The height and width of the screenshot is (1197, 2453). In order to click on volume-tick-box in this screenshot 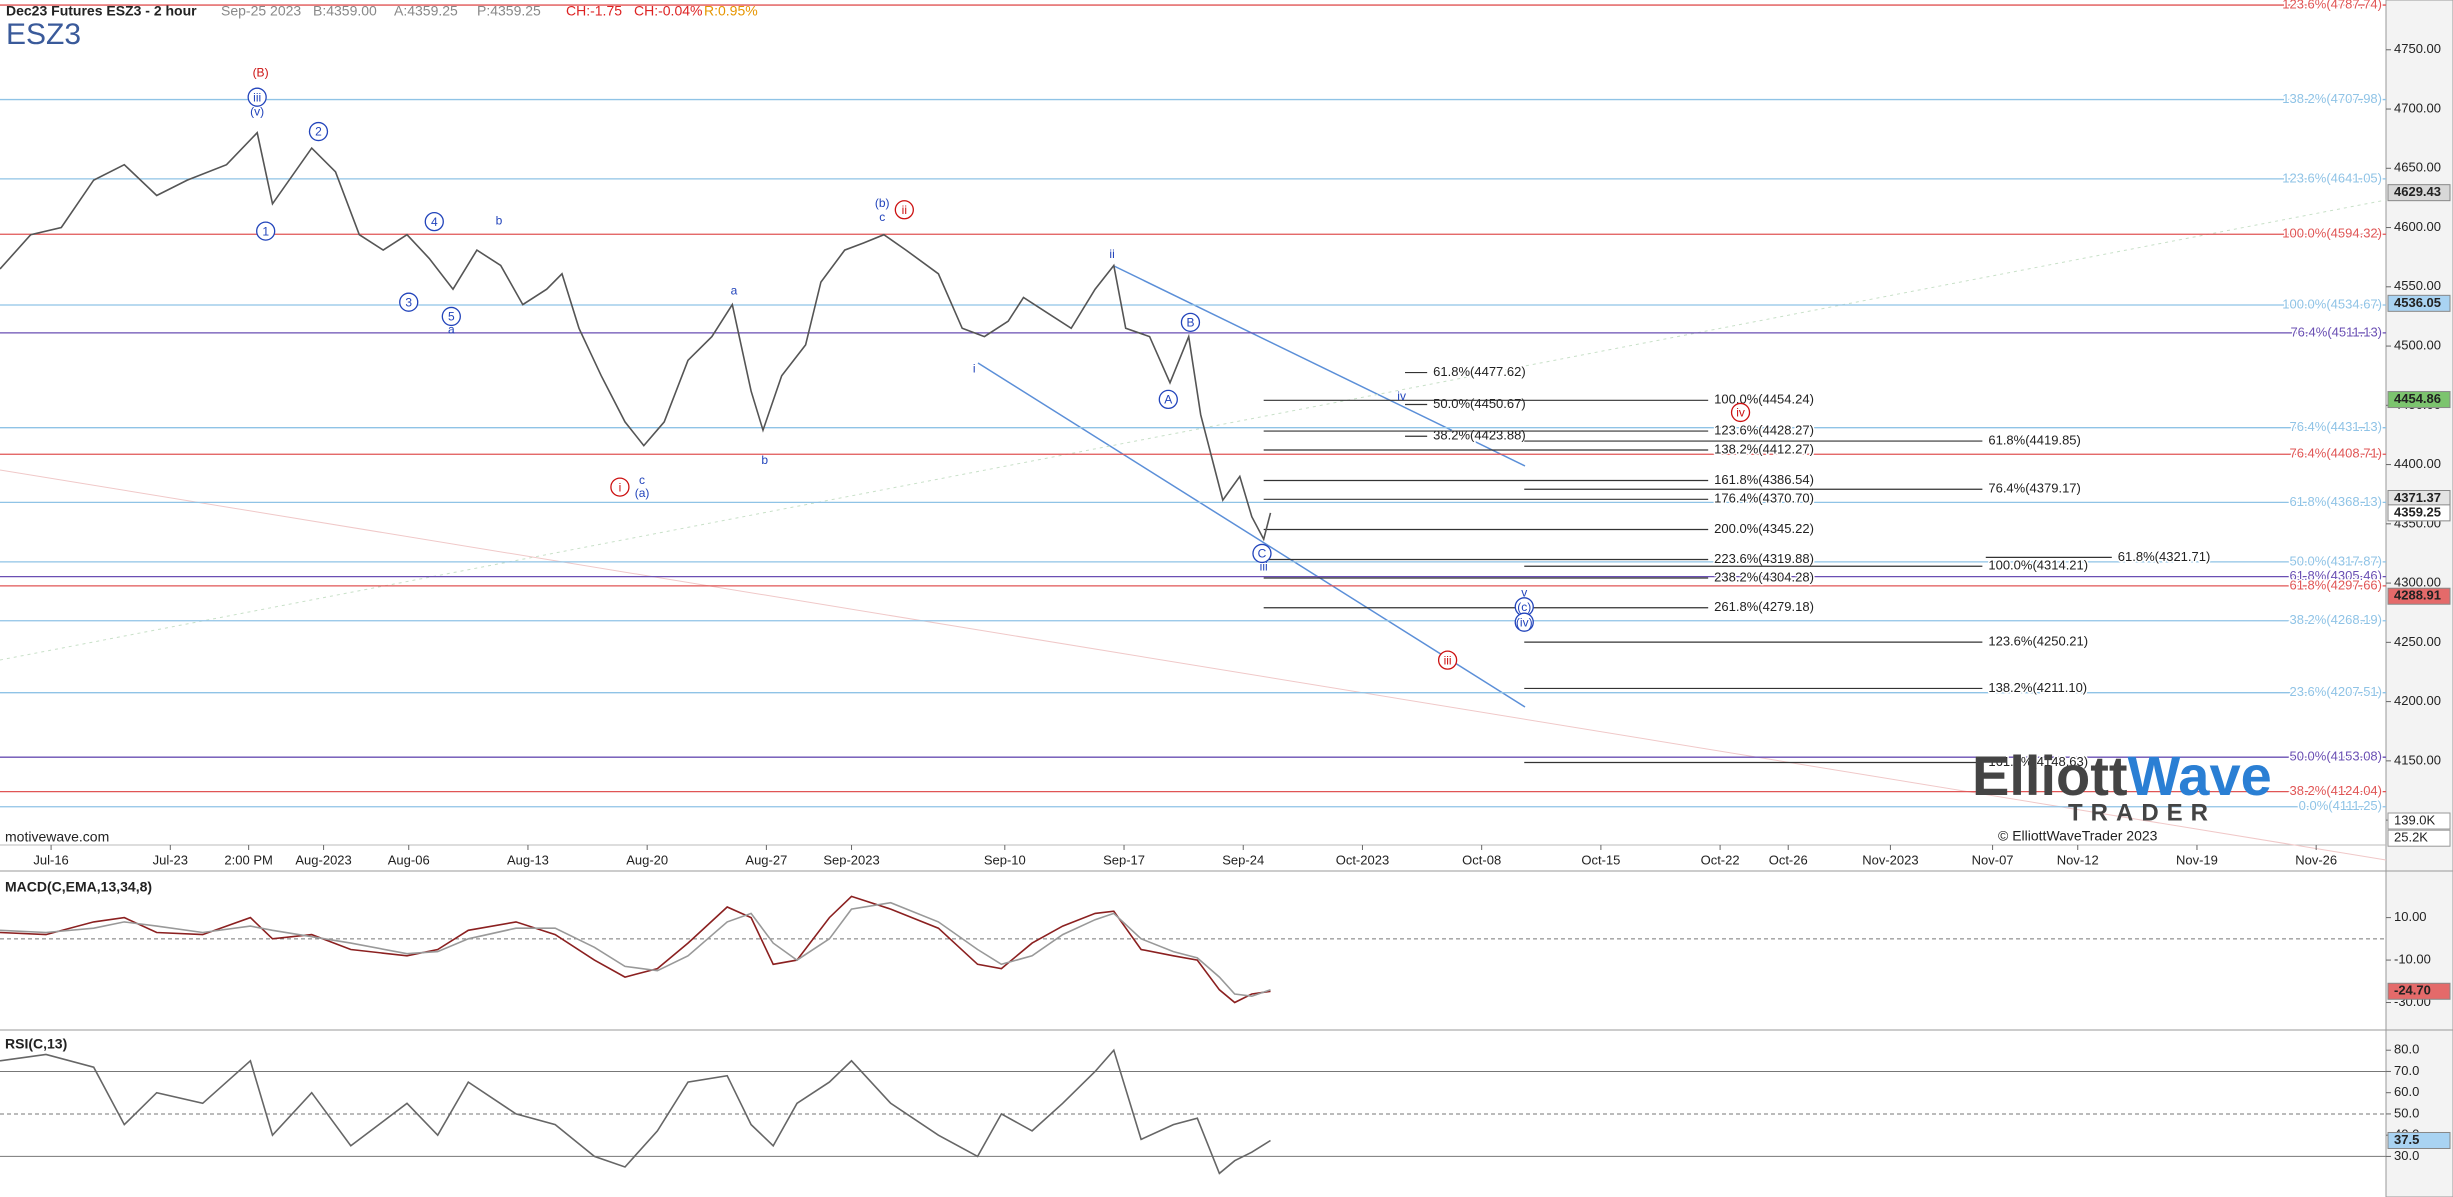, I will do `click(2419, 821)`.